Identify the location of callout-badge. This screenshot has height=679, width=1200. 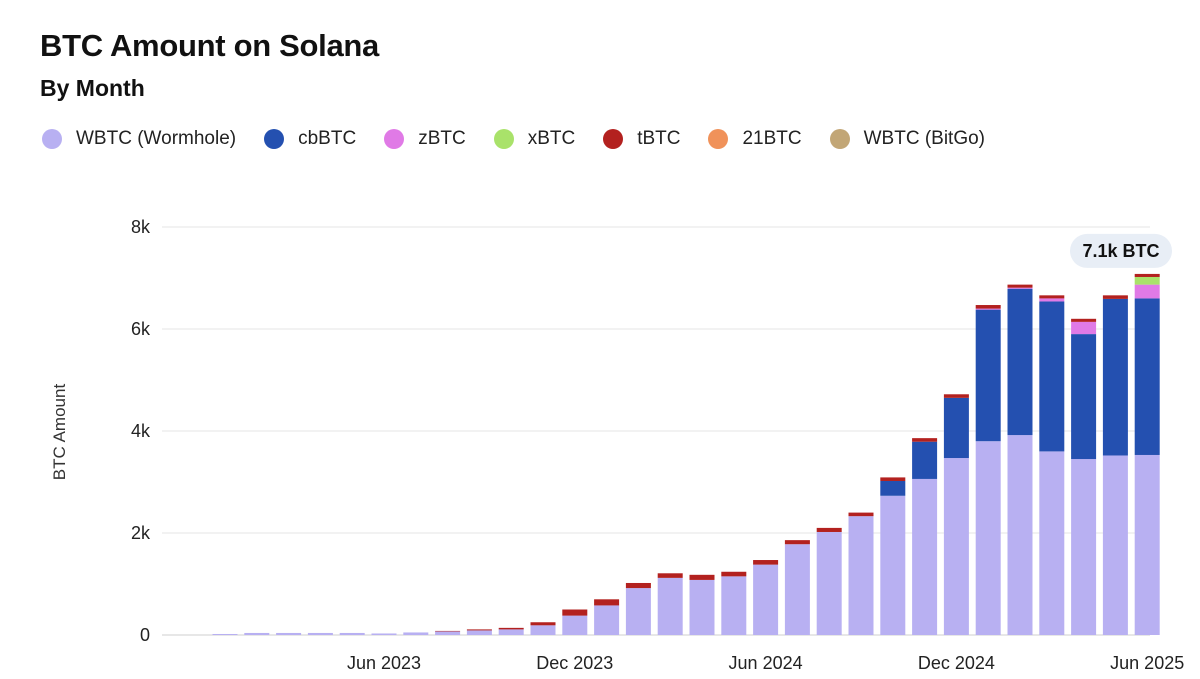
(1121, 250).